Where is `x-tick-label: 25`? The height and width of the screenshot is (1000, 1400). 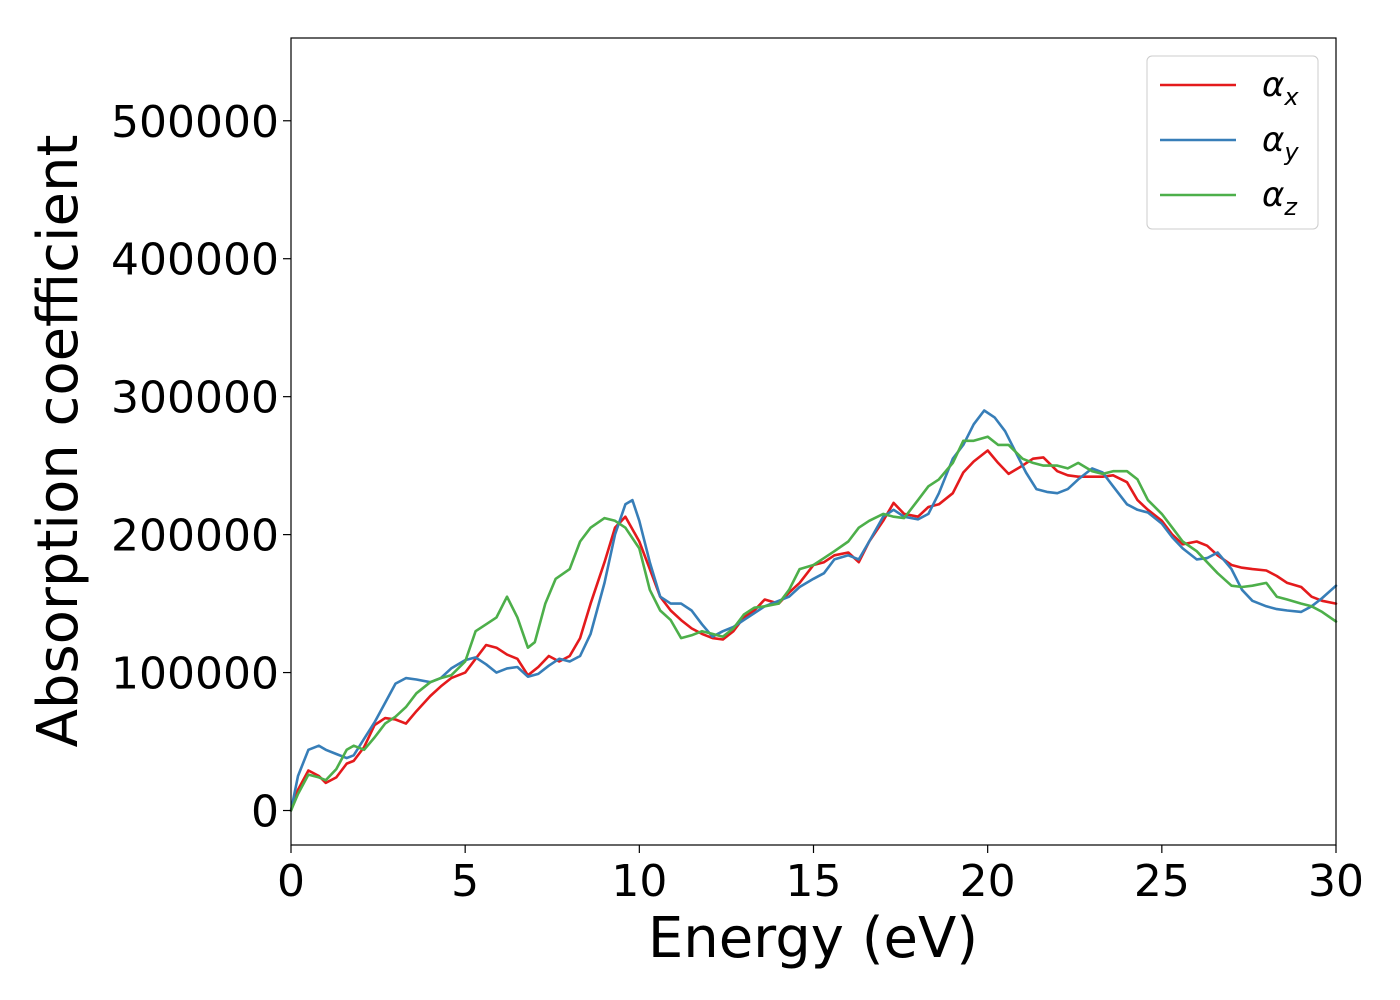
x-tick-label: 25 is located at coordinates (1162, 881).